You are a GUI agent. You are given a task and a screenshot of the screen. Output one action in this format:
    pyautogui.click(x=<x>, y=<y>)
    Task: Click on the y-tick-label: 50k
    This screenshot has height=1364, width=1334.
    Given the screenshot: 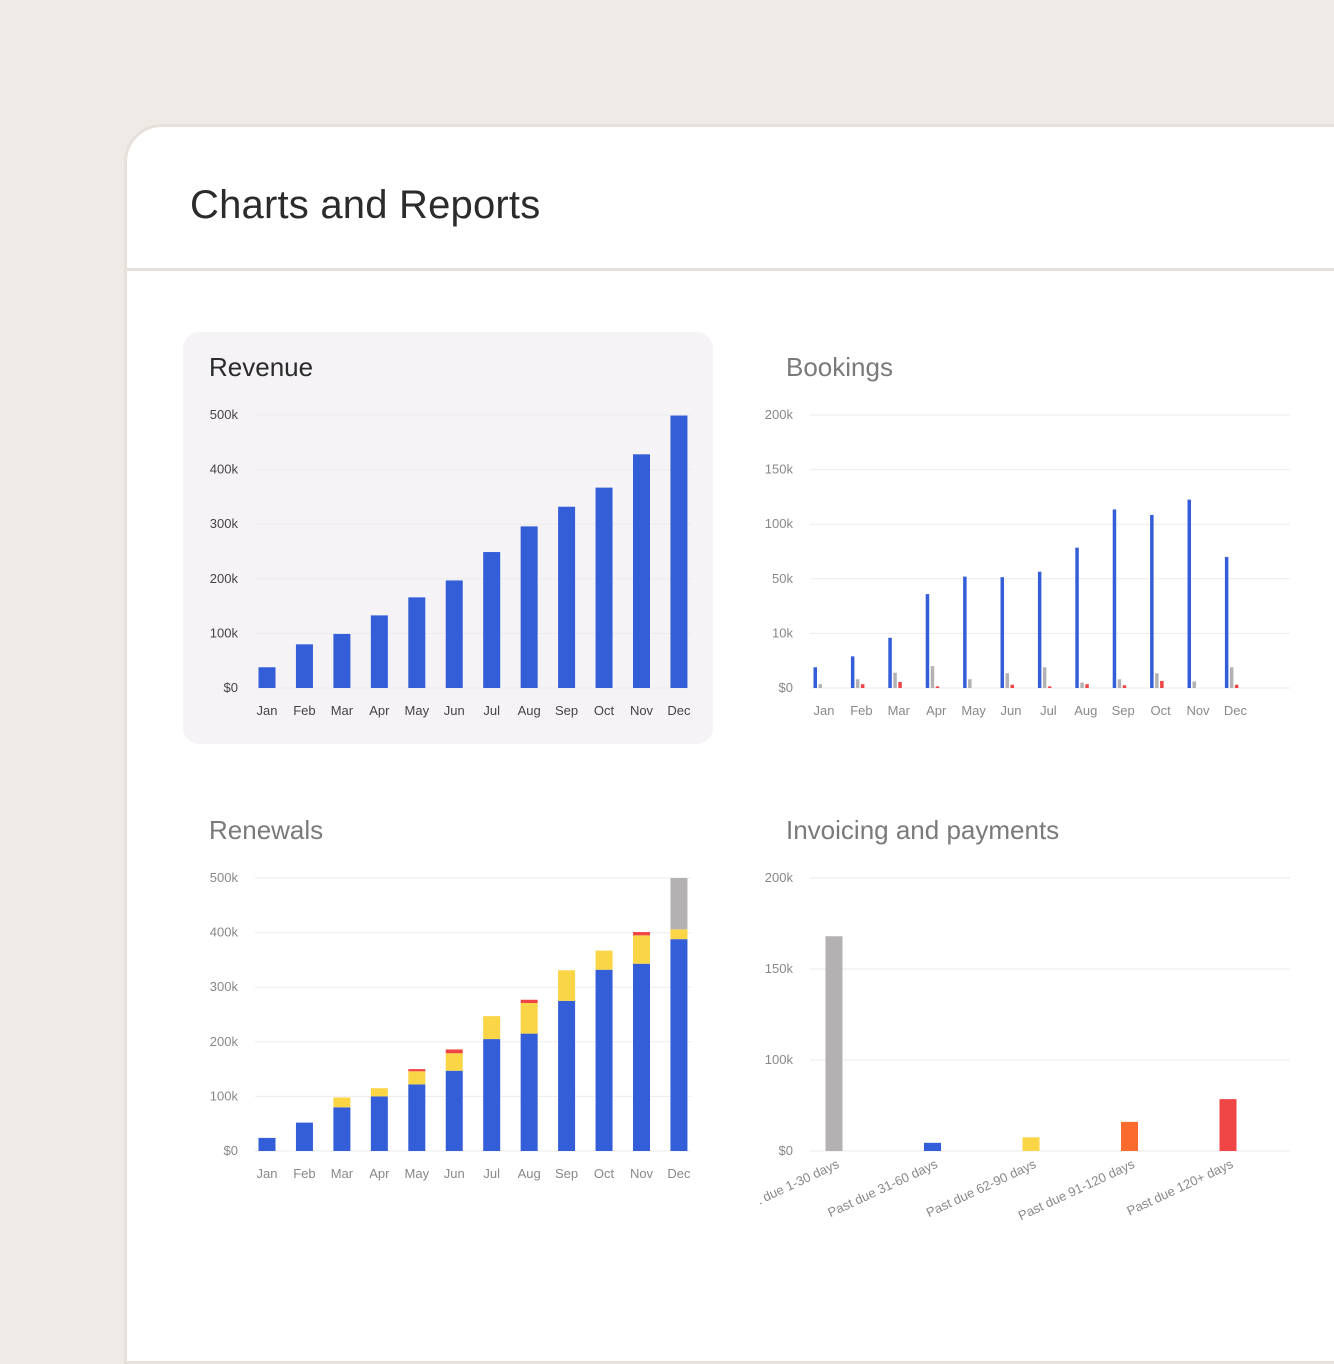 What is the action you would take?
    pyautogui.click(x=782, y=578)
    